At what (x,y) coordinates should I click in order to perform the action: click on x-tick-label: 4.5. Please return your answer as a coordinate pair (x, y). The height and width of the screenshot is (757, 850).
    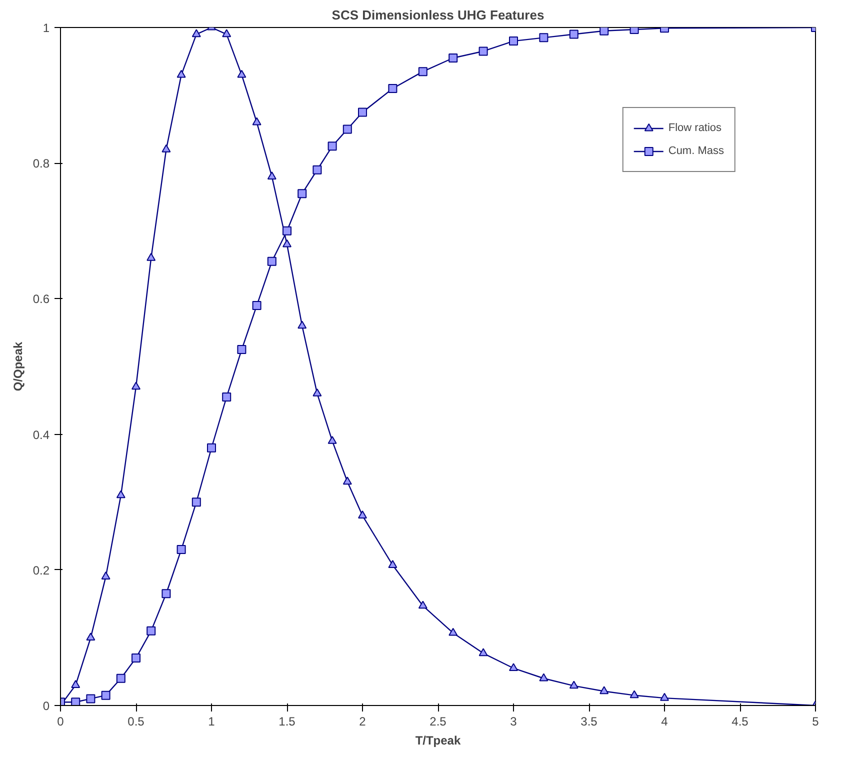
    Looking at the image, I should click on (740, 721).